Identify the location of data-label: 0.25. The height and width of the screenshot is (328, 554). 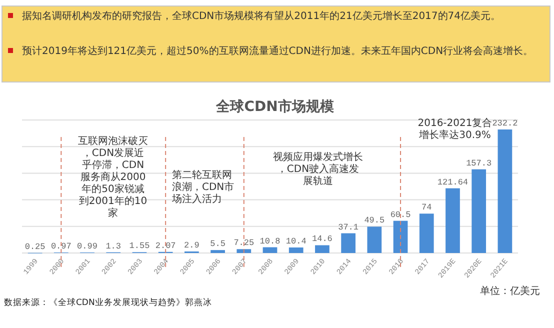
(35, 247).